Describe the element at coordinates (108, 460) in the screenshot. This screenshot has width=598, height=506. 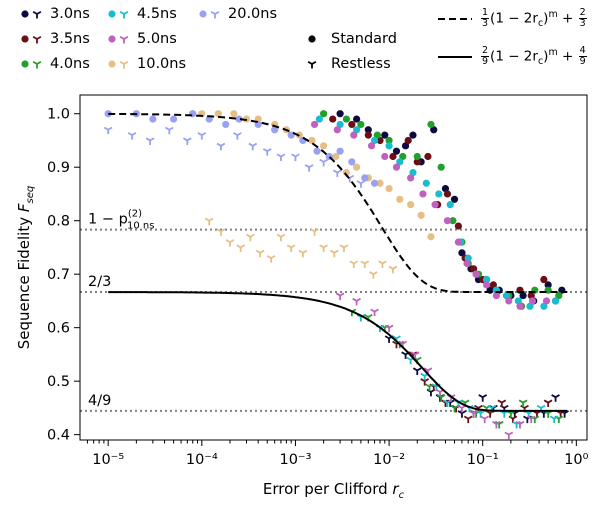
I see `x-tick-label: 10⁻⁵` at that location.